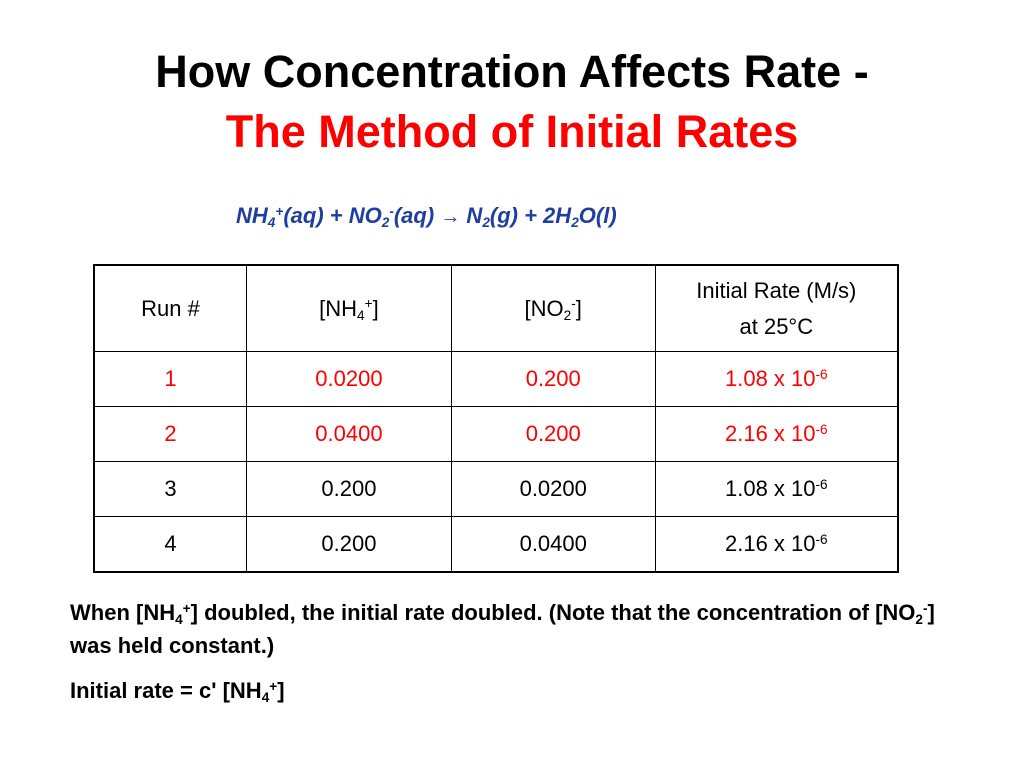  I want to click on header-no2: [NO2-], so click(553, 308).